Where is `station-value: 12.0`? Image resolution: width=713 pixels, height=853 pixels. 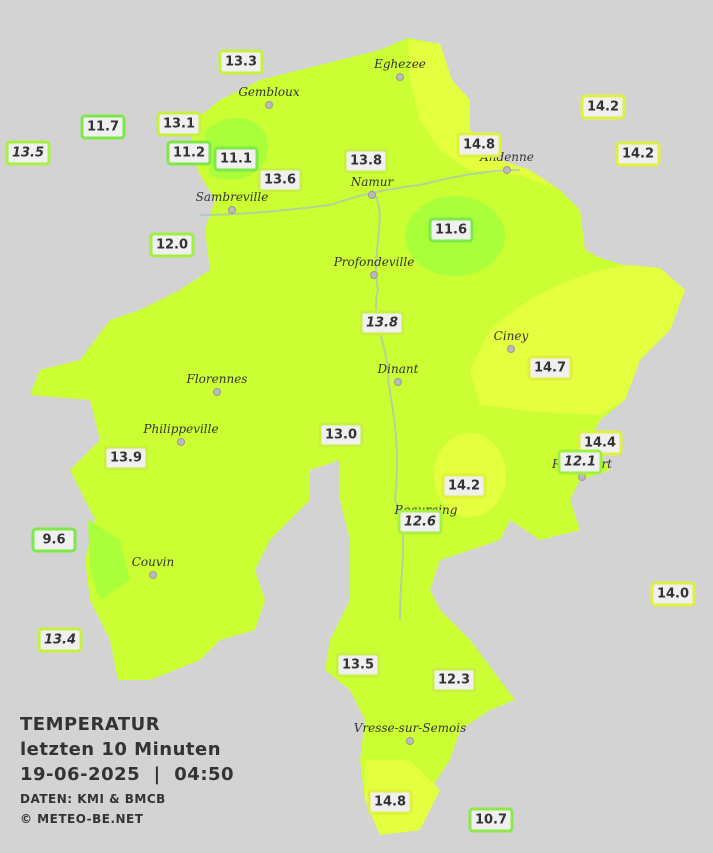
station-value: 12.0 is located at coordinates (172, 245).